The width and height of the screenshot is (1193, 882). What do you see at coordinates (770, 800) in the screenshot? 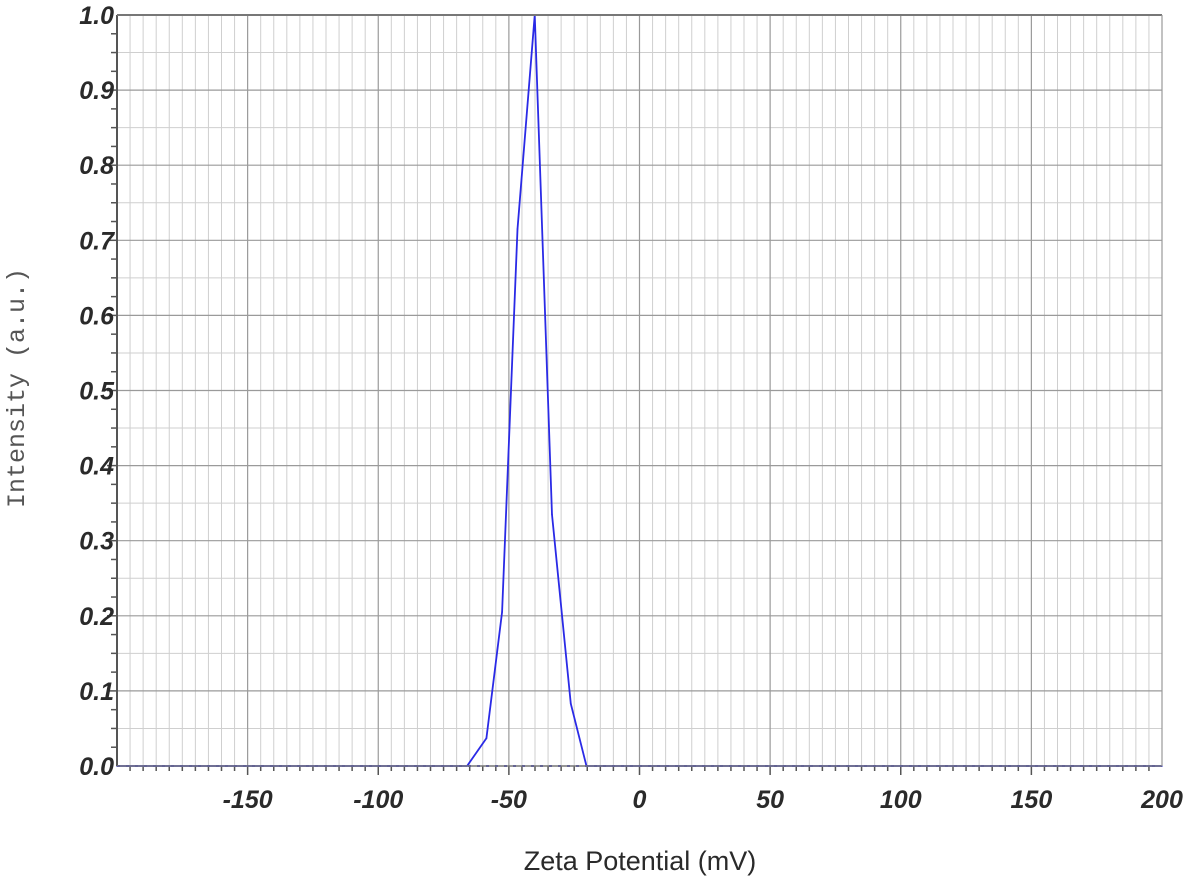
I see `x-tick-label: 50` at bounding box center [770, 800].